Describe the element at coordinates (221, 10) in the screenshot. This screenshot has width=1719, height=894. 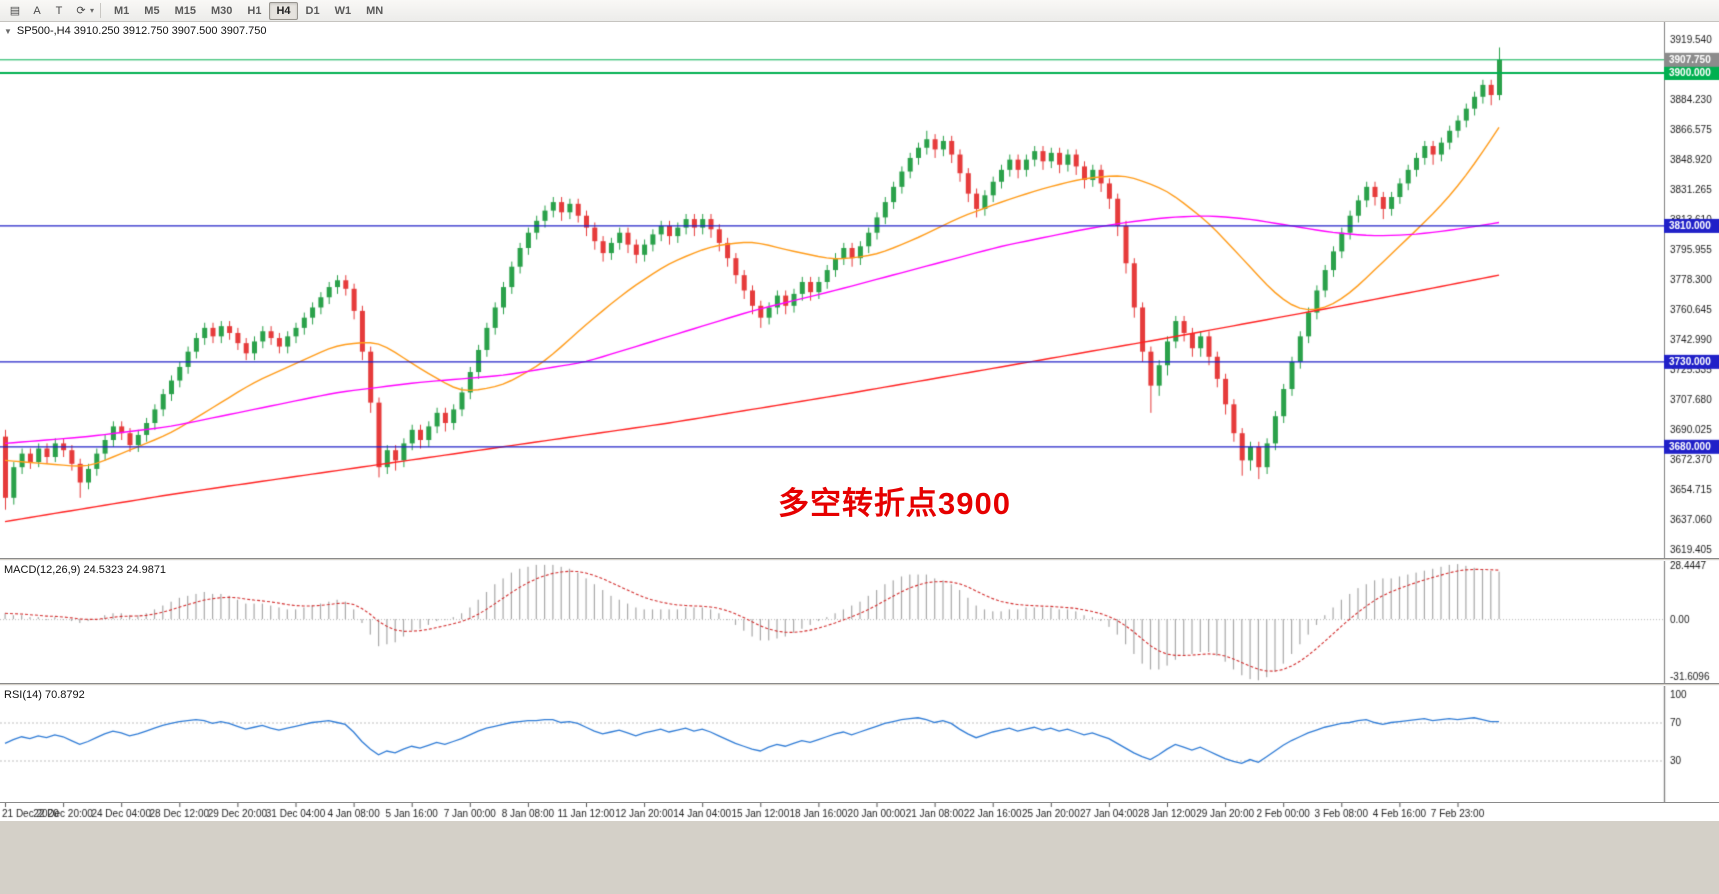
I see `timeframe-button-m30: M30` at that location.